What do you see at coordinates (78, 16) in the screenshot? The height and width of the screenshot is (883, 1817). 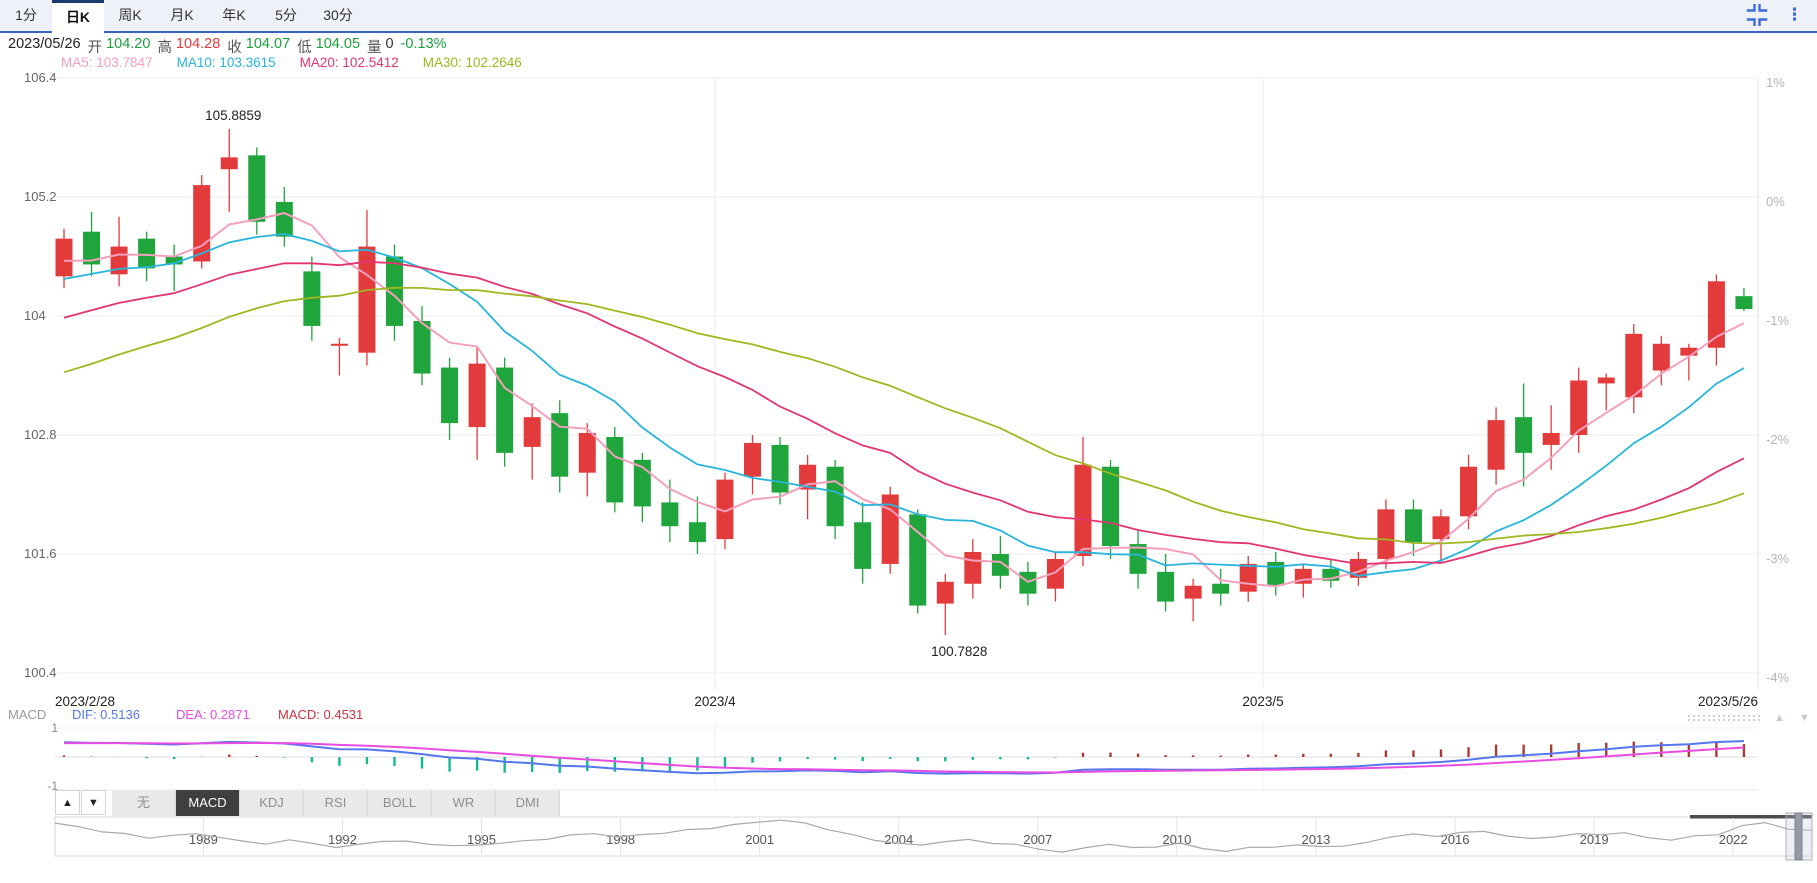 I see `period-tab-2: 日K` at bounding box center [78, 16].